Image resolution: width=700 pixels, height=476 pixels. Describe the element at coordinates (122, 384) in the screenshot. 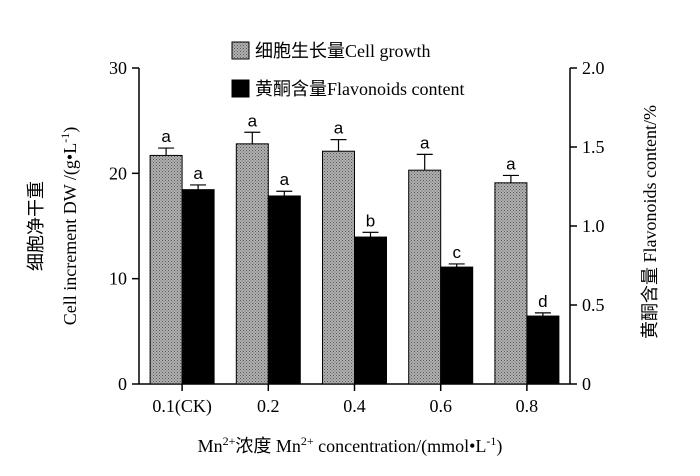

I see `left-tick-label: 0` at that location.